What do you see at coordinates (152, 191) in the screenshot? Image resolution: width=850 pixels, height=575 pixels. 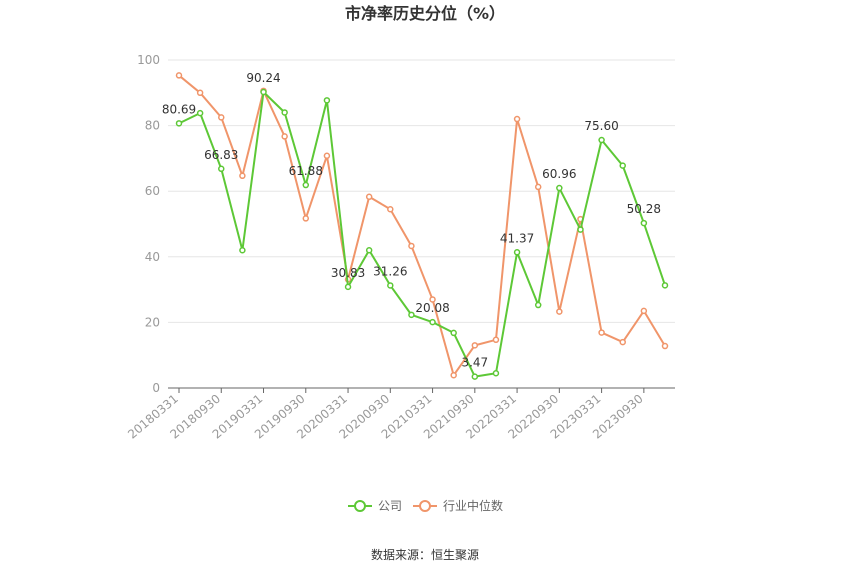 I see `y-tick-label: 60` at bounding box center [152, 191].